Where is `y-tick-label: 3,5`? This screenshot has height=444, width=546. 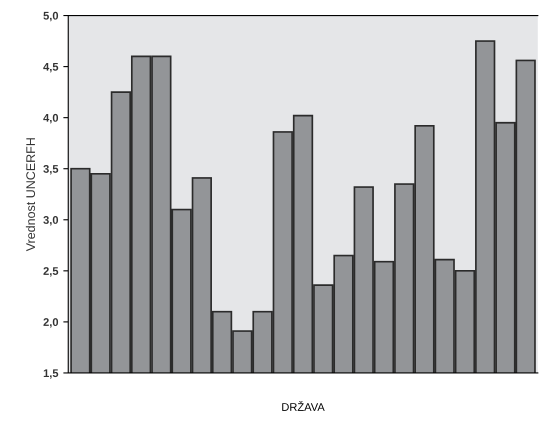 y-tick-label: 3,5 is located at coordinates (50, 169).